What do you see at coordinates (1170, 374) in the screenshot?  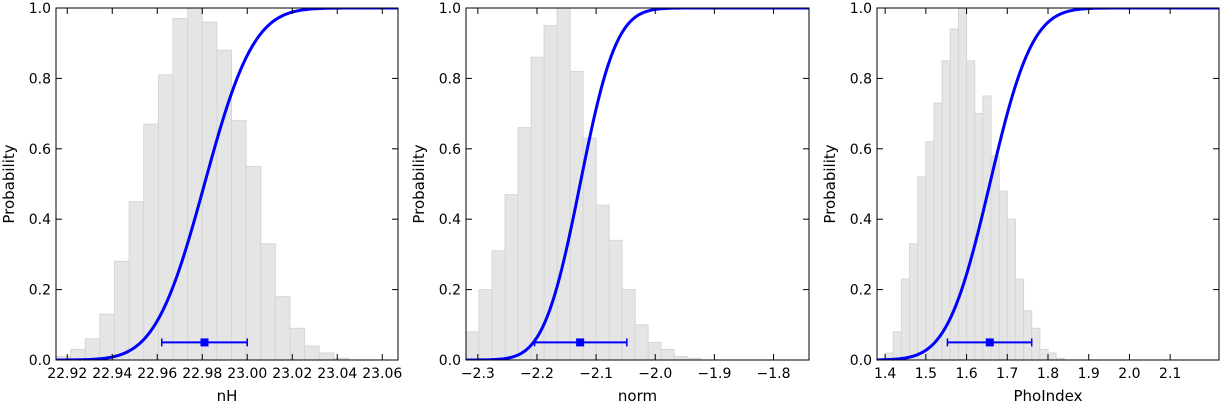 I see `x-tick-label: 2.1` at bounding box center [1170, 374].